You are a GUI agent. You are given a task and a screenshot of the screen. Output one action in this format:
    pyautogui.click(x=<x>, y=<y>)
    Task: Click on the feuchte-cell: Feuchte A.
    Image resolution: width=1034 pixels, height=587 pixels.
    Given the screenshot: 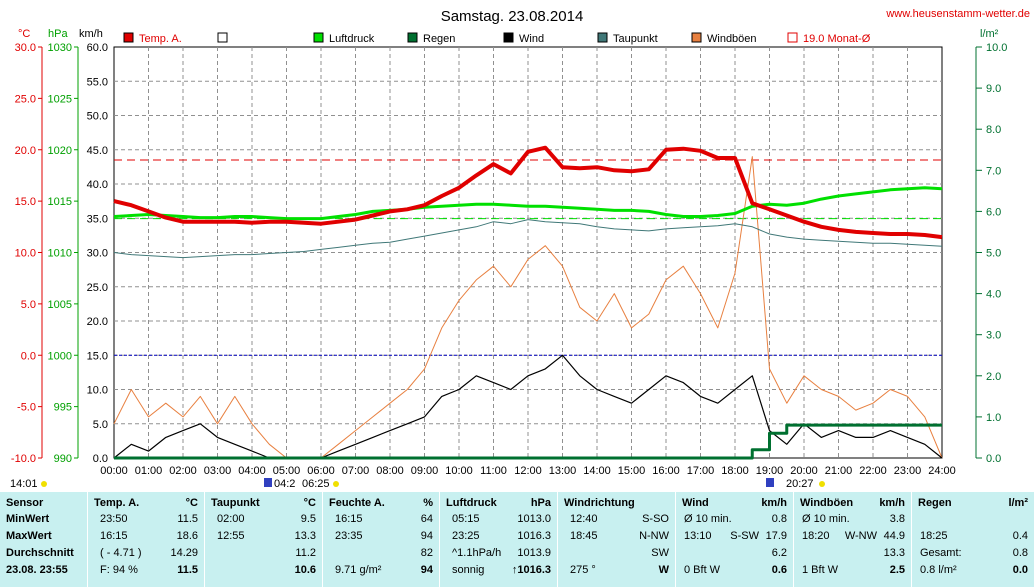 What is the action you would take?
    pyautogui.click(x=357, y=503)
    